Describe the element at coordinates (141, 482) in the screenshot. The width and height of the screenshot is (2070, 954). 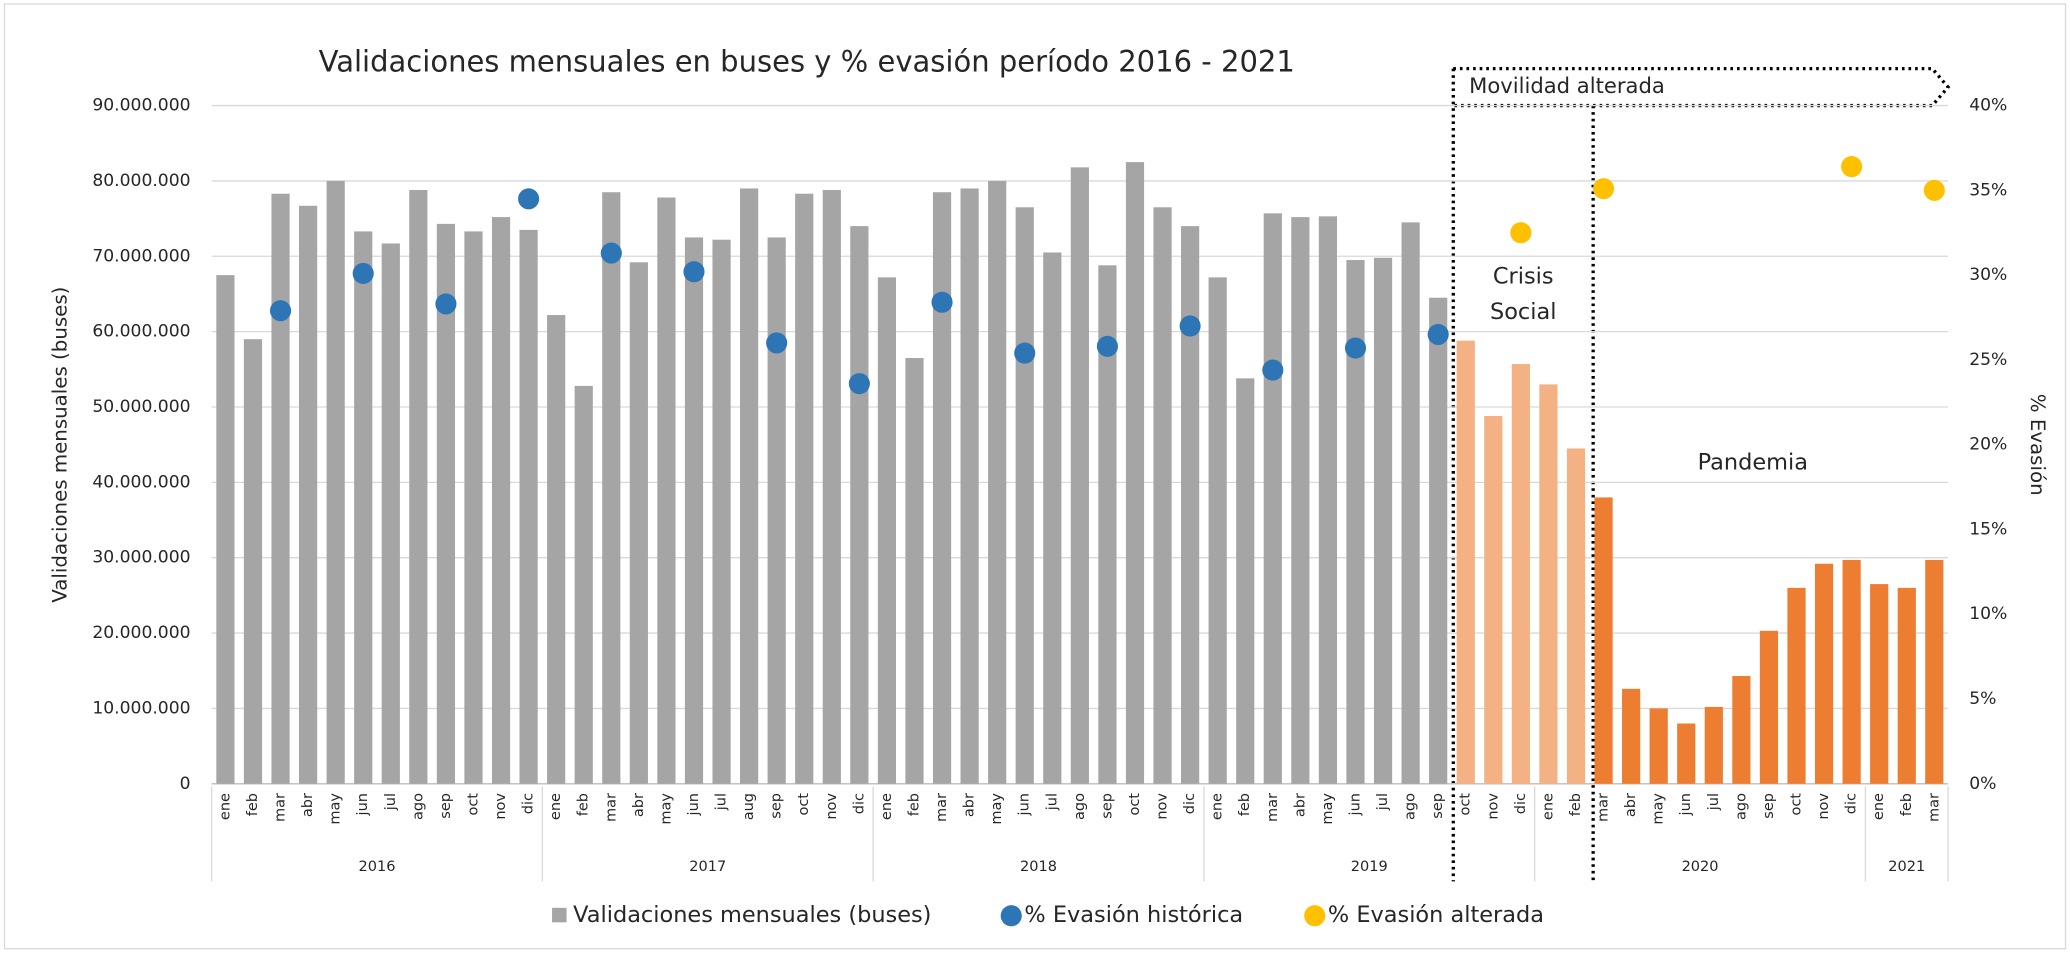
I see `y-tick-label: 40.000.000` at that location.